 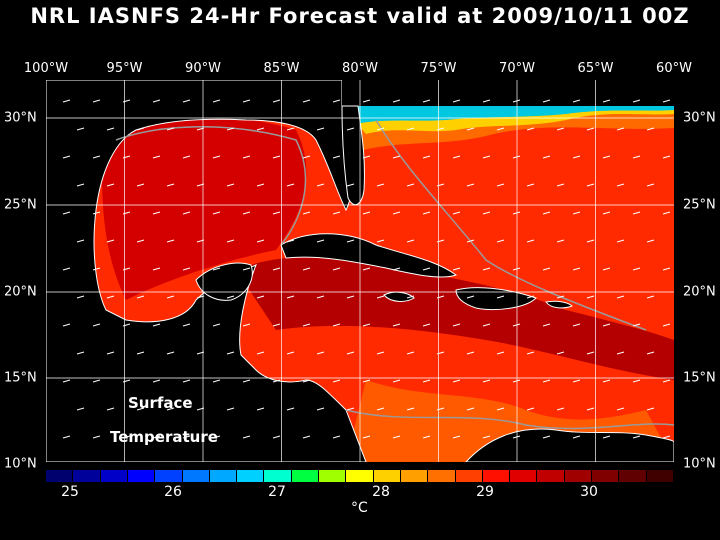 What do you see at coordinates (46, 68) in the screenshot?
I see `longitude-label: 100°W` at bounding box center [46, 68].